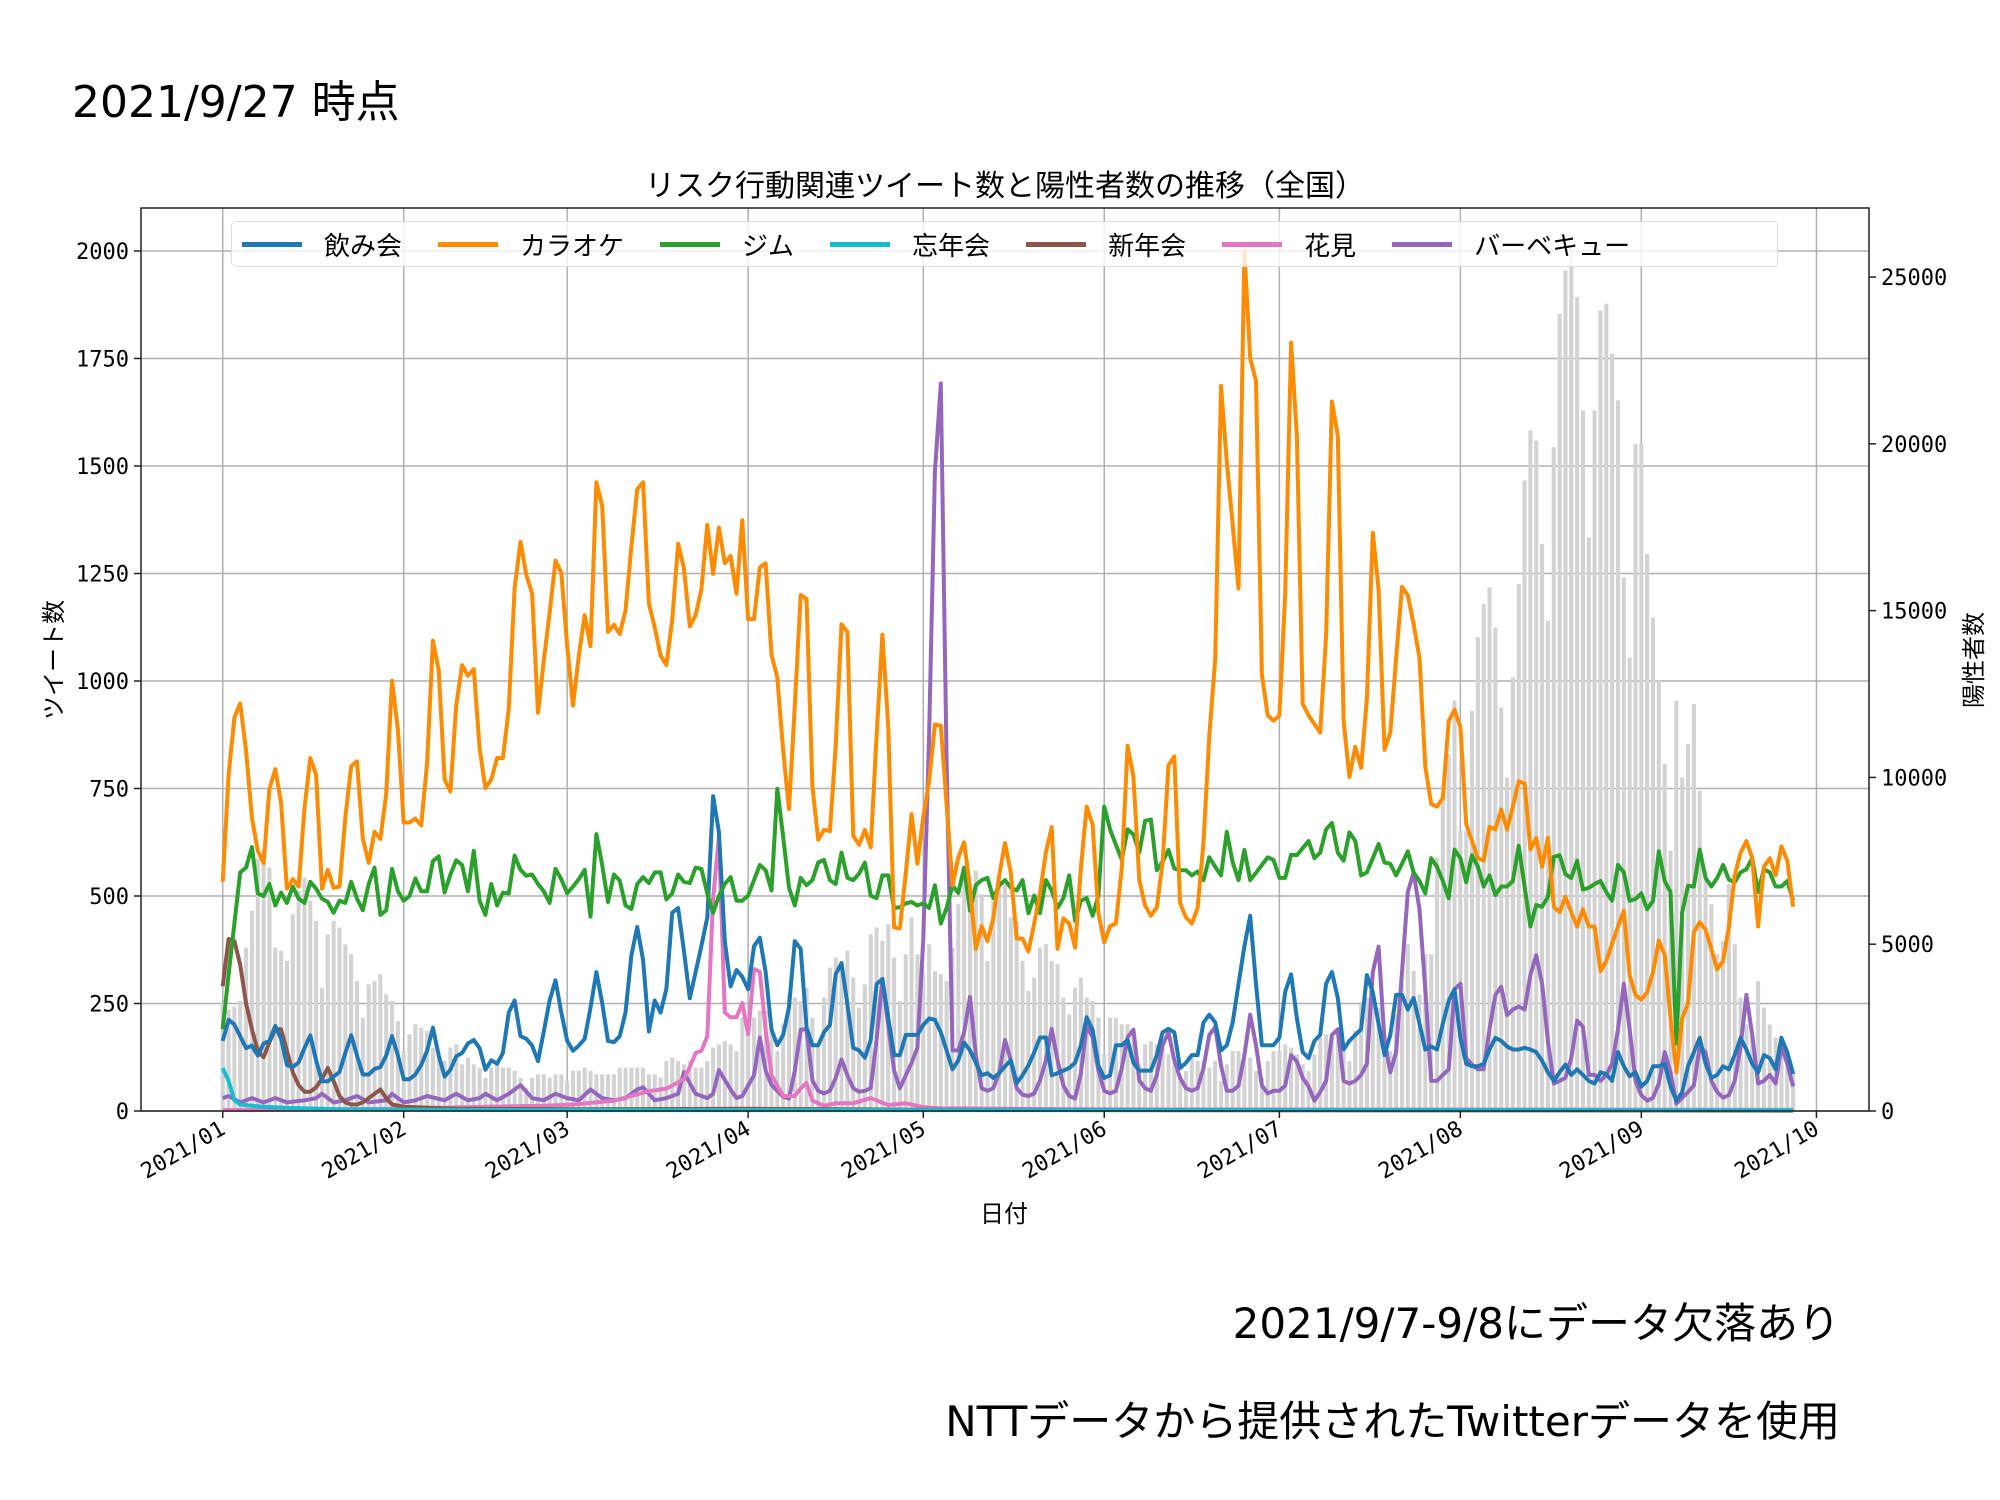 This screenshot has height=1500, width=2000. Describe the element at coordinates (1147, 246) in the screenshot. I see `legend-label: 新年会` at that location.